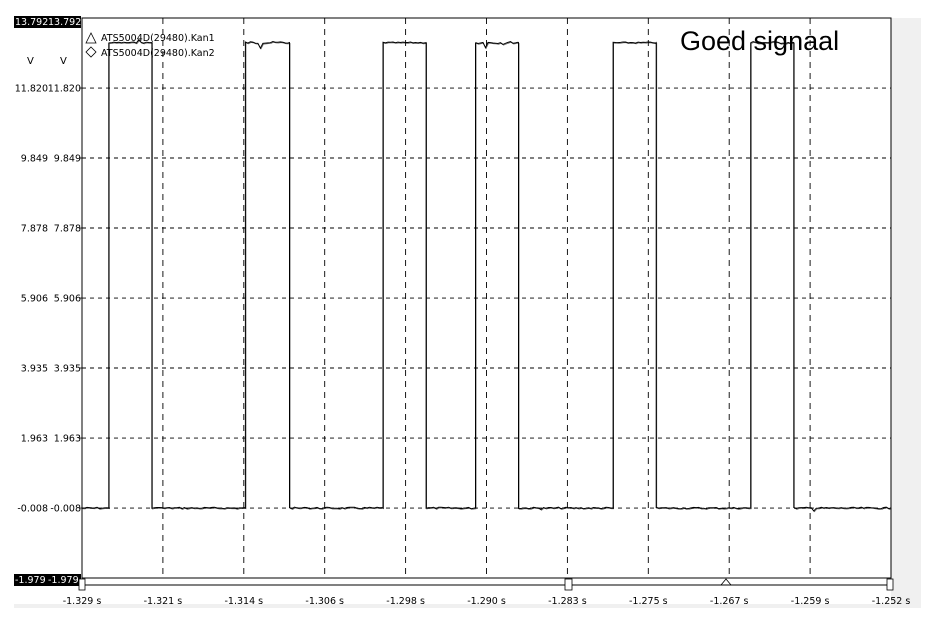  What do you see at coordinates (30, 580) in the screenshot?
I see `y-min-label: -1.979` at bounding box center [30, 580].